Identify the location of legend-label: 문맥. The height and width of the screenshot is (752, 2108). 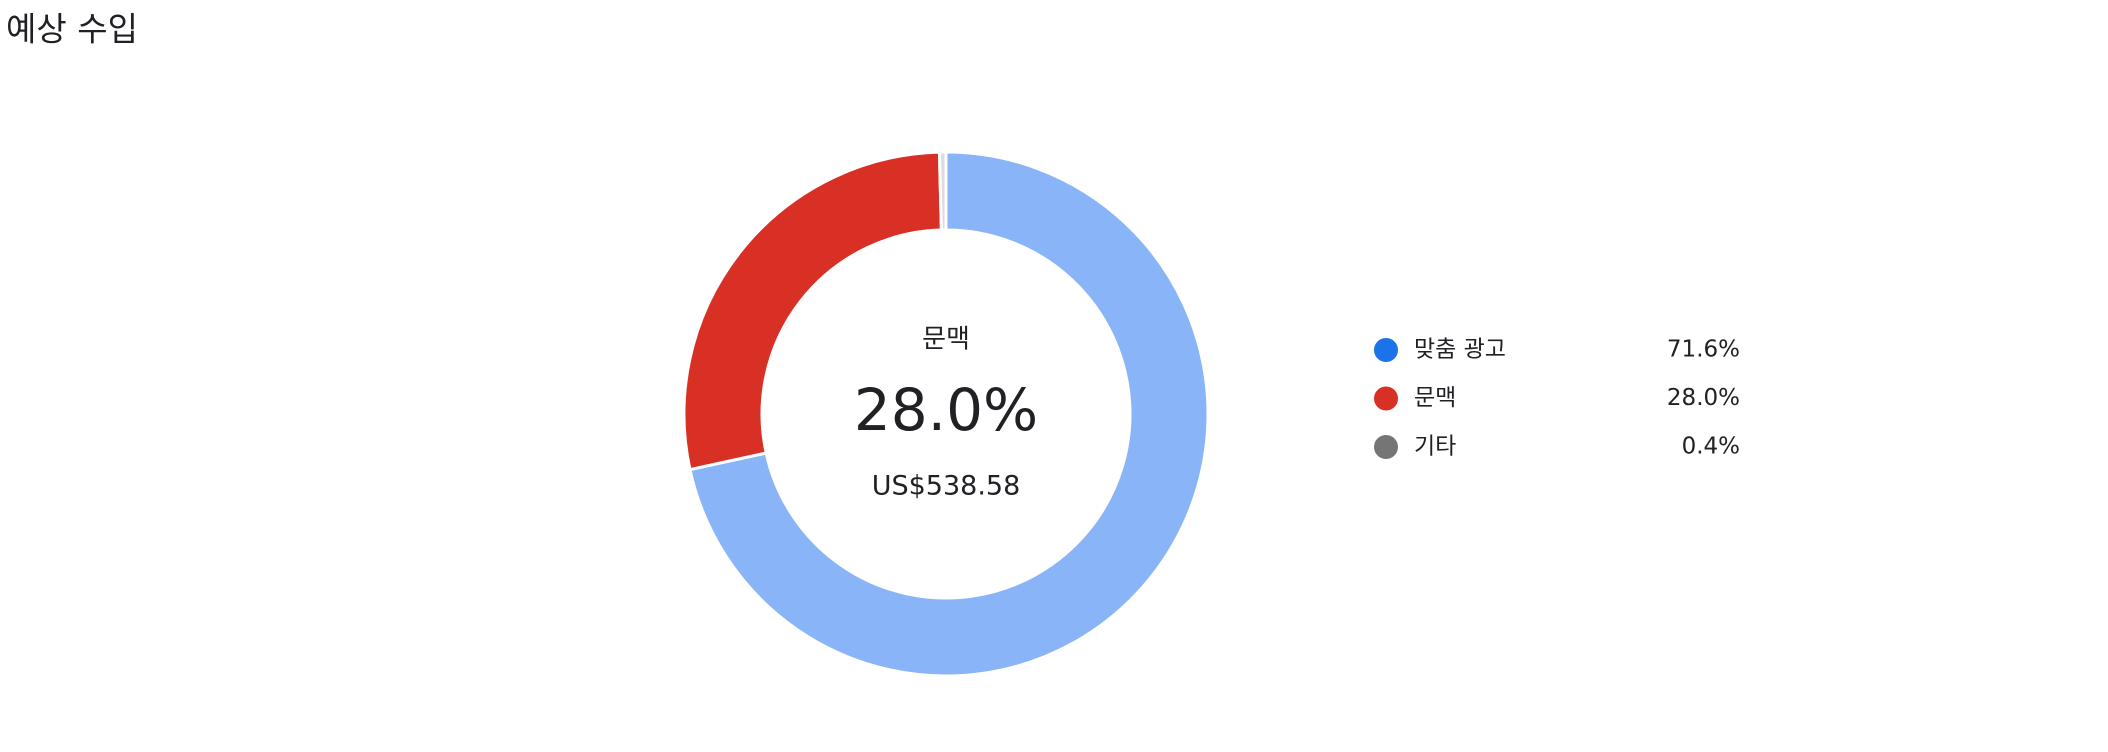
(1435, 398).